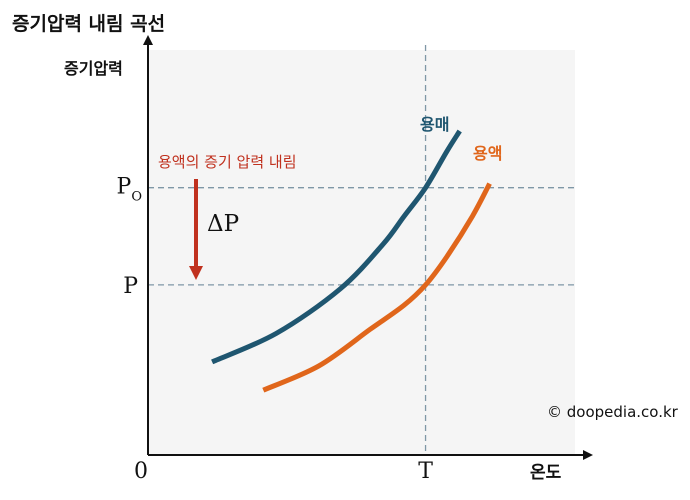 This screenshot has width=690, height=500. Describe the element at coordinates (546, 473) in the screenshot. I see `x-axis-label: 온도` at that location.